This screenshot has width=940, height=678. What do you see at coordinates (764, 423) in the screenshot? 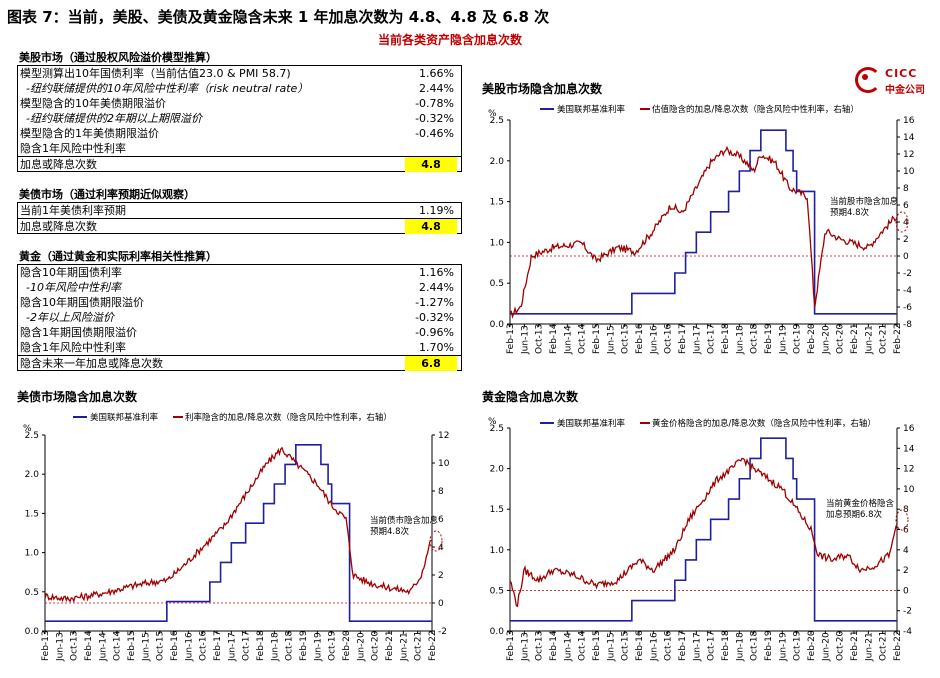
I see `legend-implied-label: 黄金价格隐含的加息/降息次数（隐含风险中性利率，右轴）` at bounding box center [764, 423].